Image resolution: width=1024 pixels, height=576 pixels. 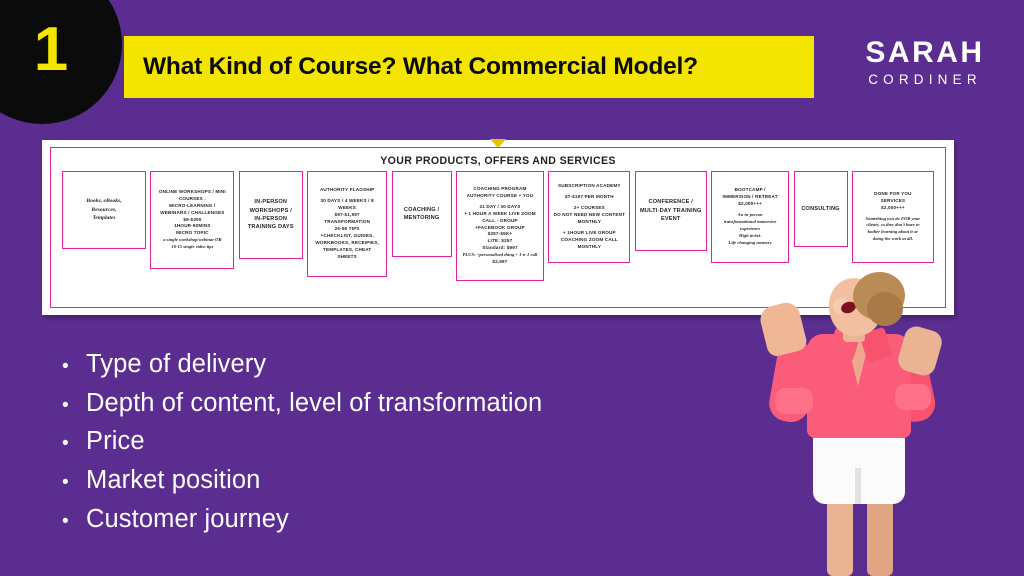 I want to click on offer-box-line: 30 DAYS / 4 WEEKS / 8, so click(x=347, y=201).